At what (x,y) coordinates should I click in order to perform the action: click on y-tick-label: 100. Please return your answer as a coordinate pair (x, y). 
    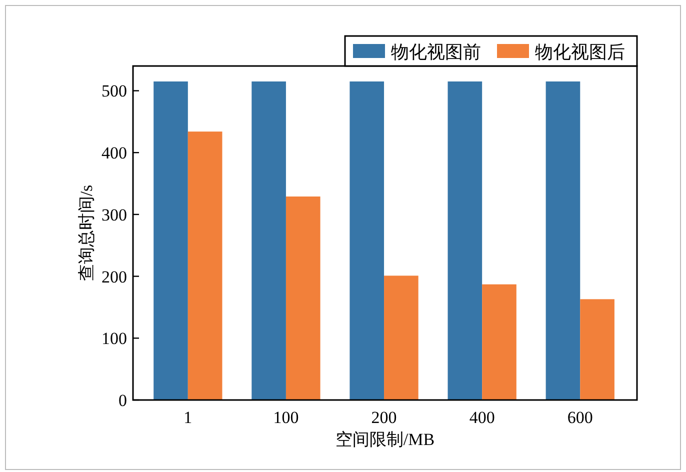
    Looking at the image, I should click on (114, 338).